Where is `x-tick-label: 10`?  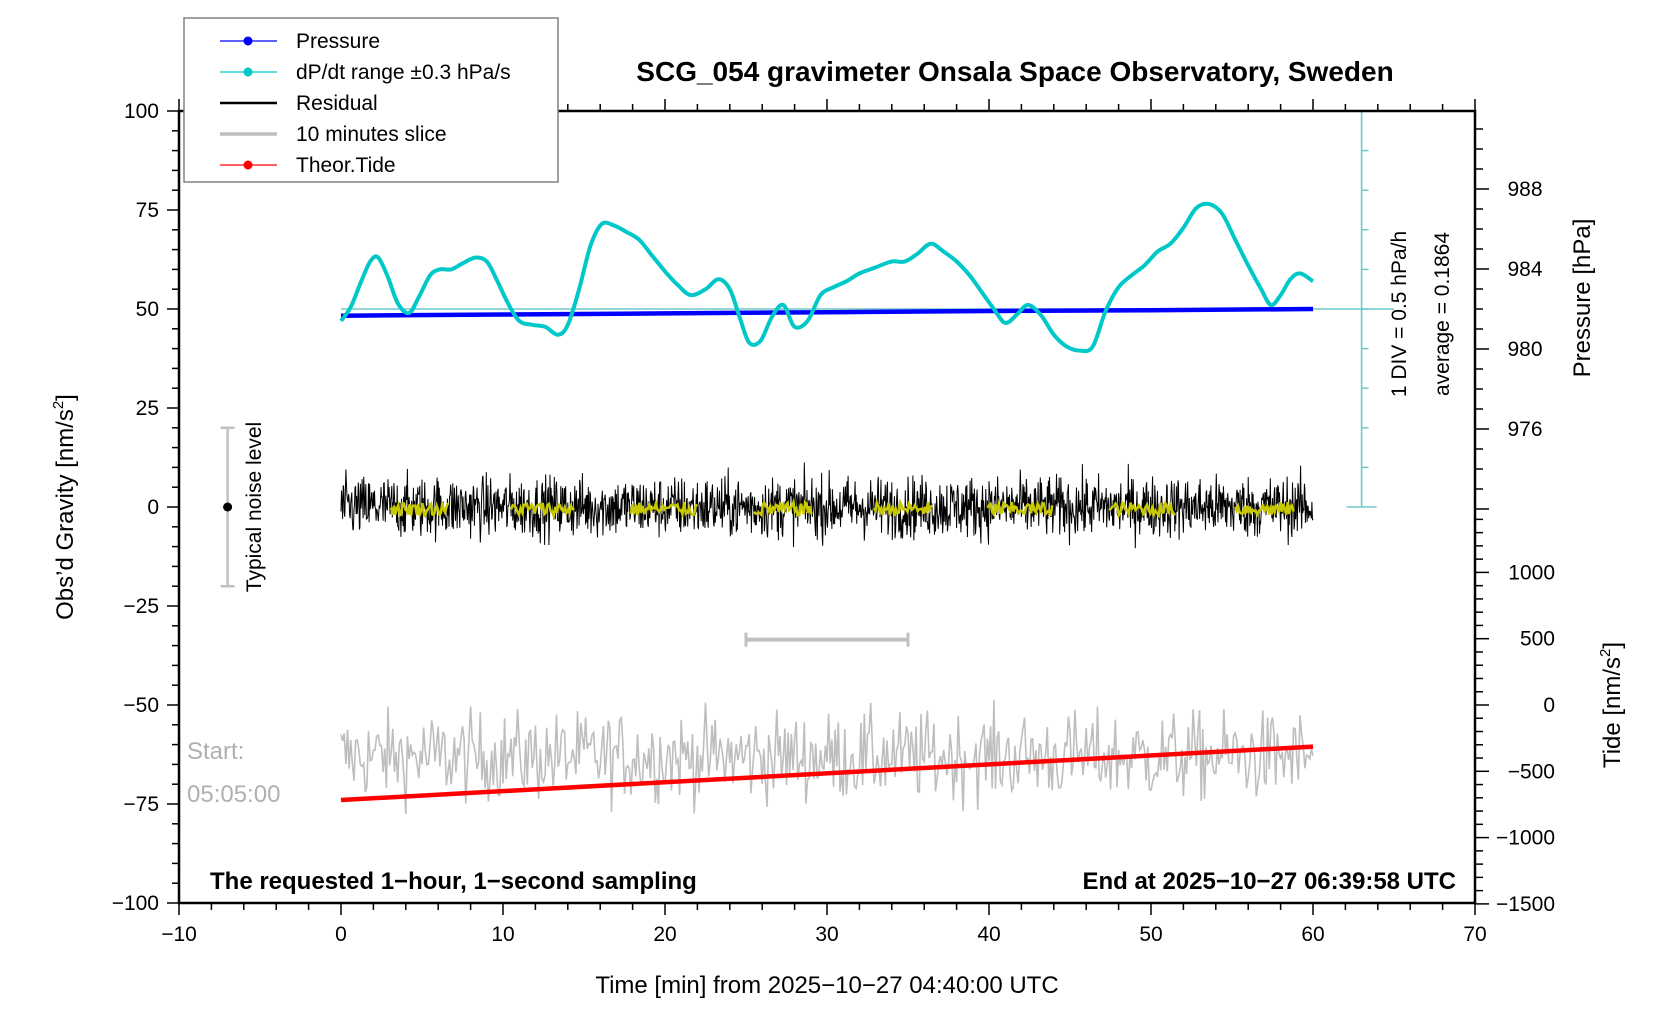 x-tick-label: 10 is located at coordinates (502, 934).